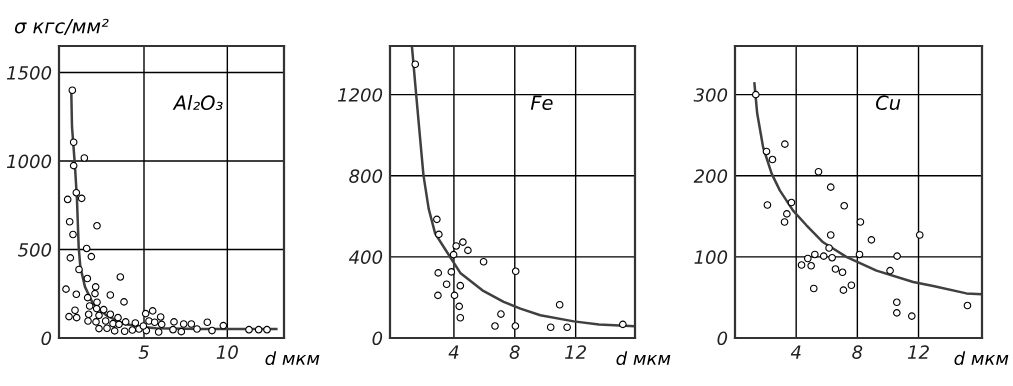  What do you see at coordinates (365, 257) in the screenshot?
I see `y-tick-label: 400` at bounding box center [365, 257].